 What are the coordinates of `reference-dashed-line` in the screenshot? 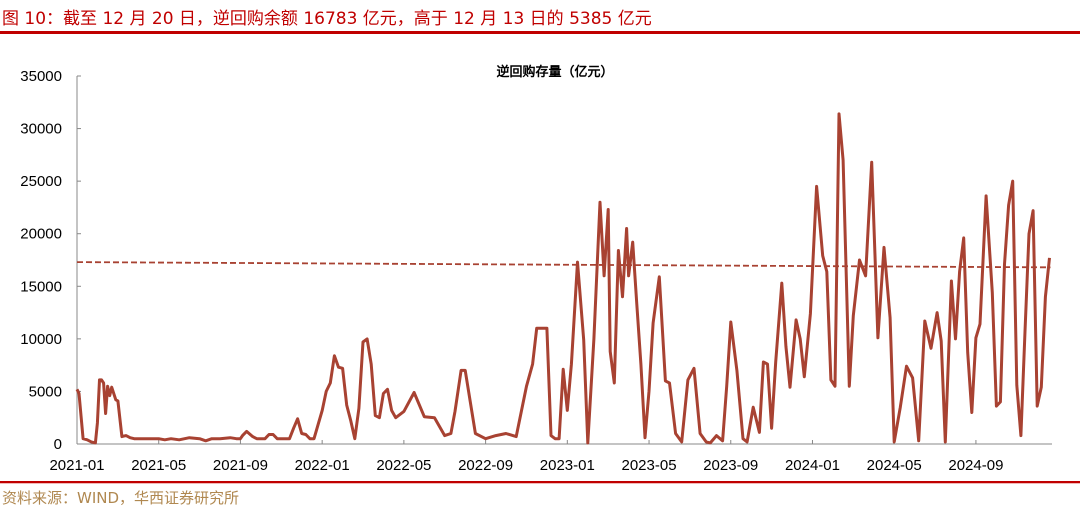 It's located at (563, 265).